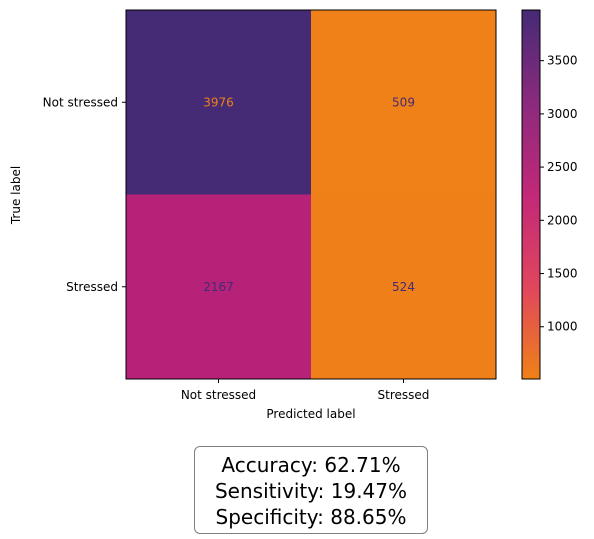  What do you see at coordinates (562, 61) in the screenshot?
I see `colorbar-tick-label: 3500` at bounding box center [562, 61].